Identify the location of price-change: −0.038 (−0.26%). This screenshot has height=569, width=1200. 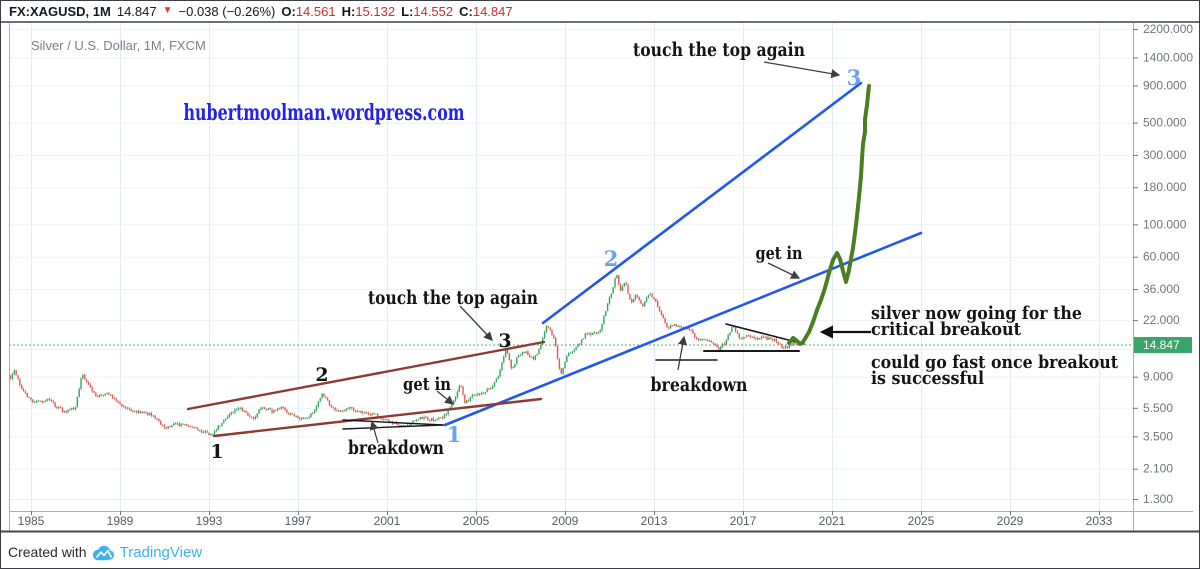
(227, 11).